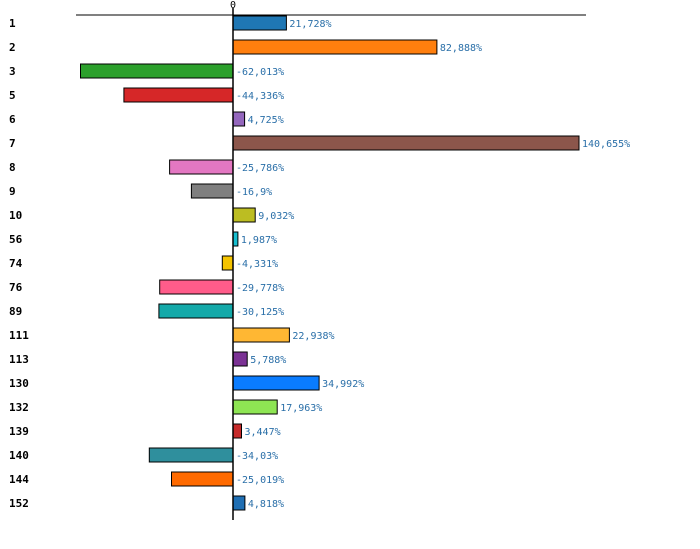 This screenshot has height=549, width=700. Describe the element at coordinates (268, 360) in the screenshot. I see `value-label: 5,788%` at that location.